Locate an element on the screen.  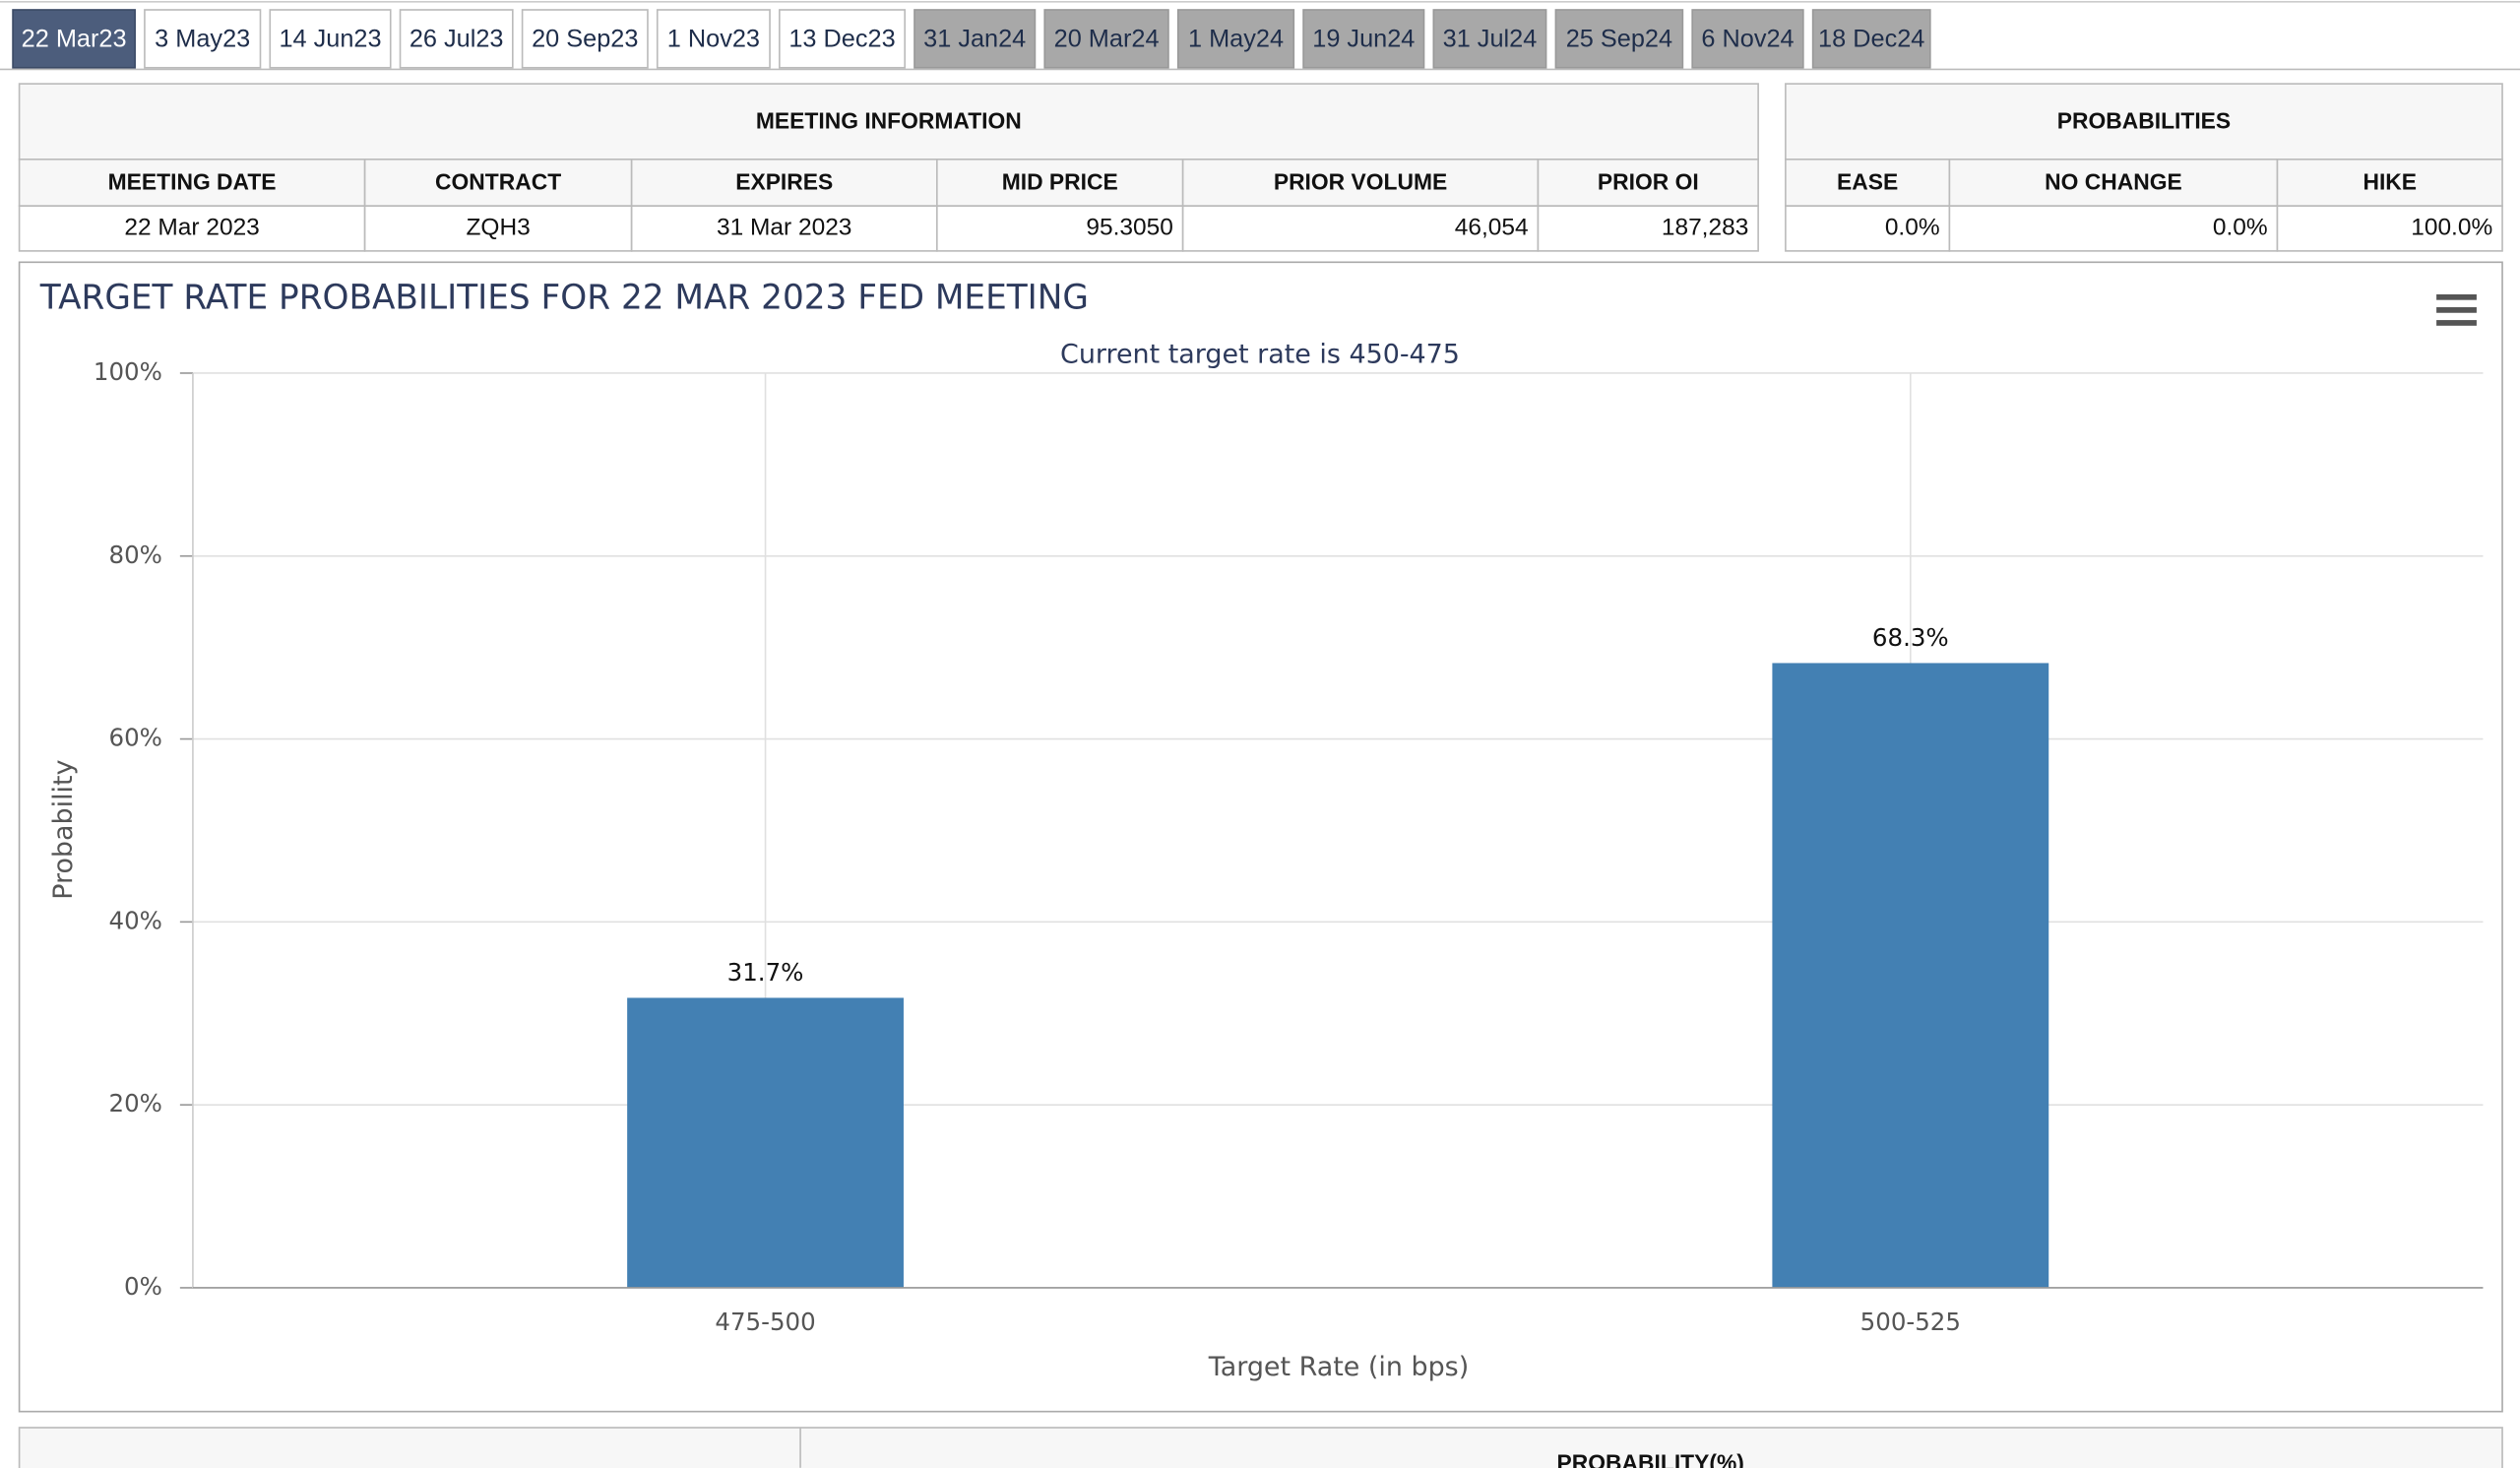
cell-value: ZQH3 is located at coordinates (498, 227).